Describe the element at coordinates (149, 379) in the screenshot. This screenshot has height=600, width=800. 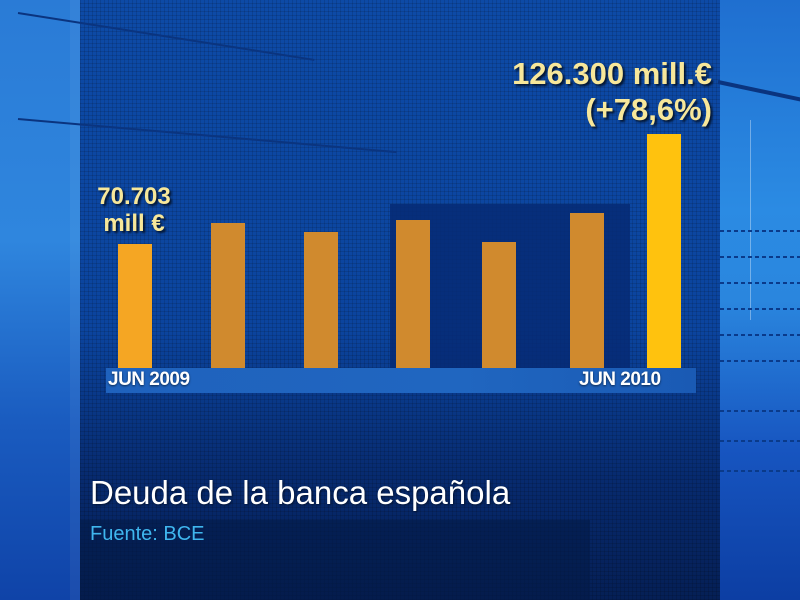
I see `x-axis-label-start: JUN 2009` at that location.